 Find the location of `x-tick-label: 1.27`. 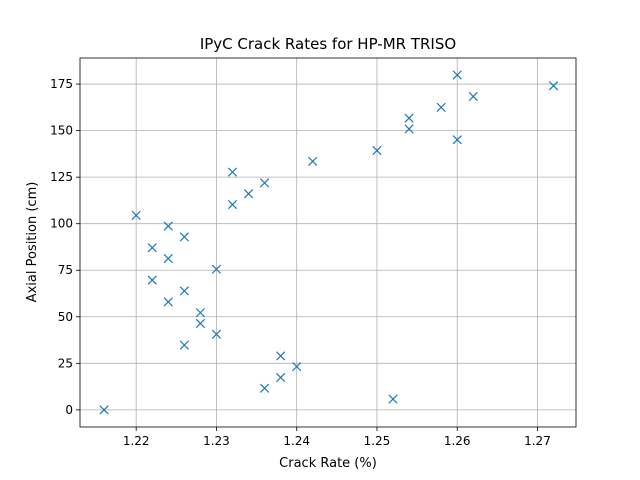

x-tick-label: 1.27 is located at coordinates (537, 441).